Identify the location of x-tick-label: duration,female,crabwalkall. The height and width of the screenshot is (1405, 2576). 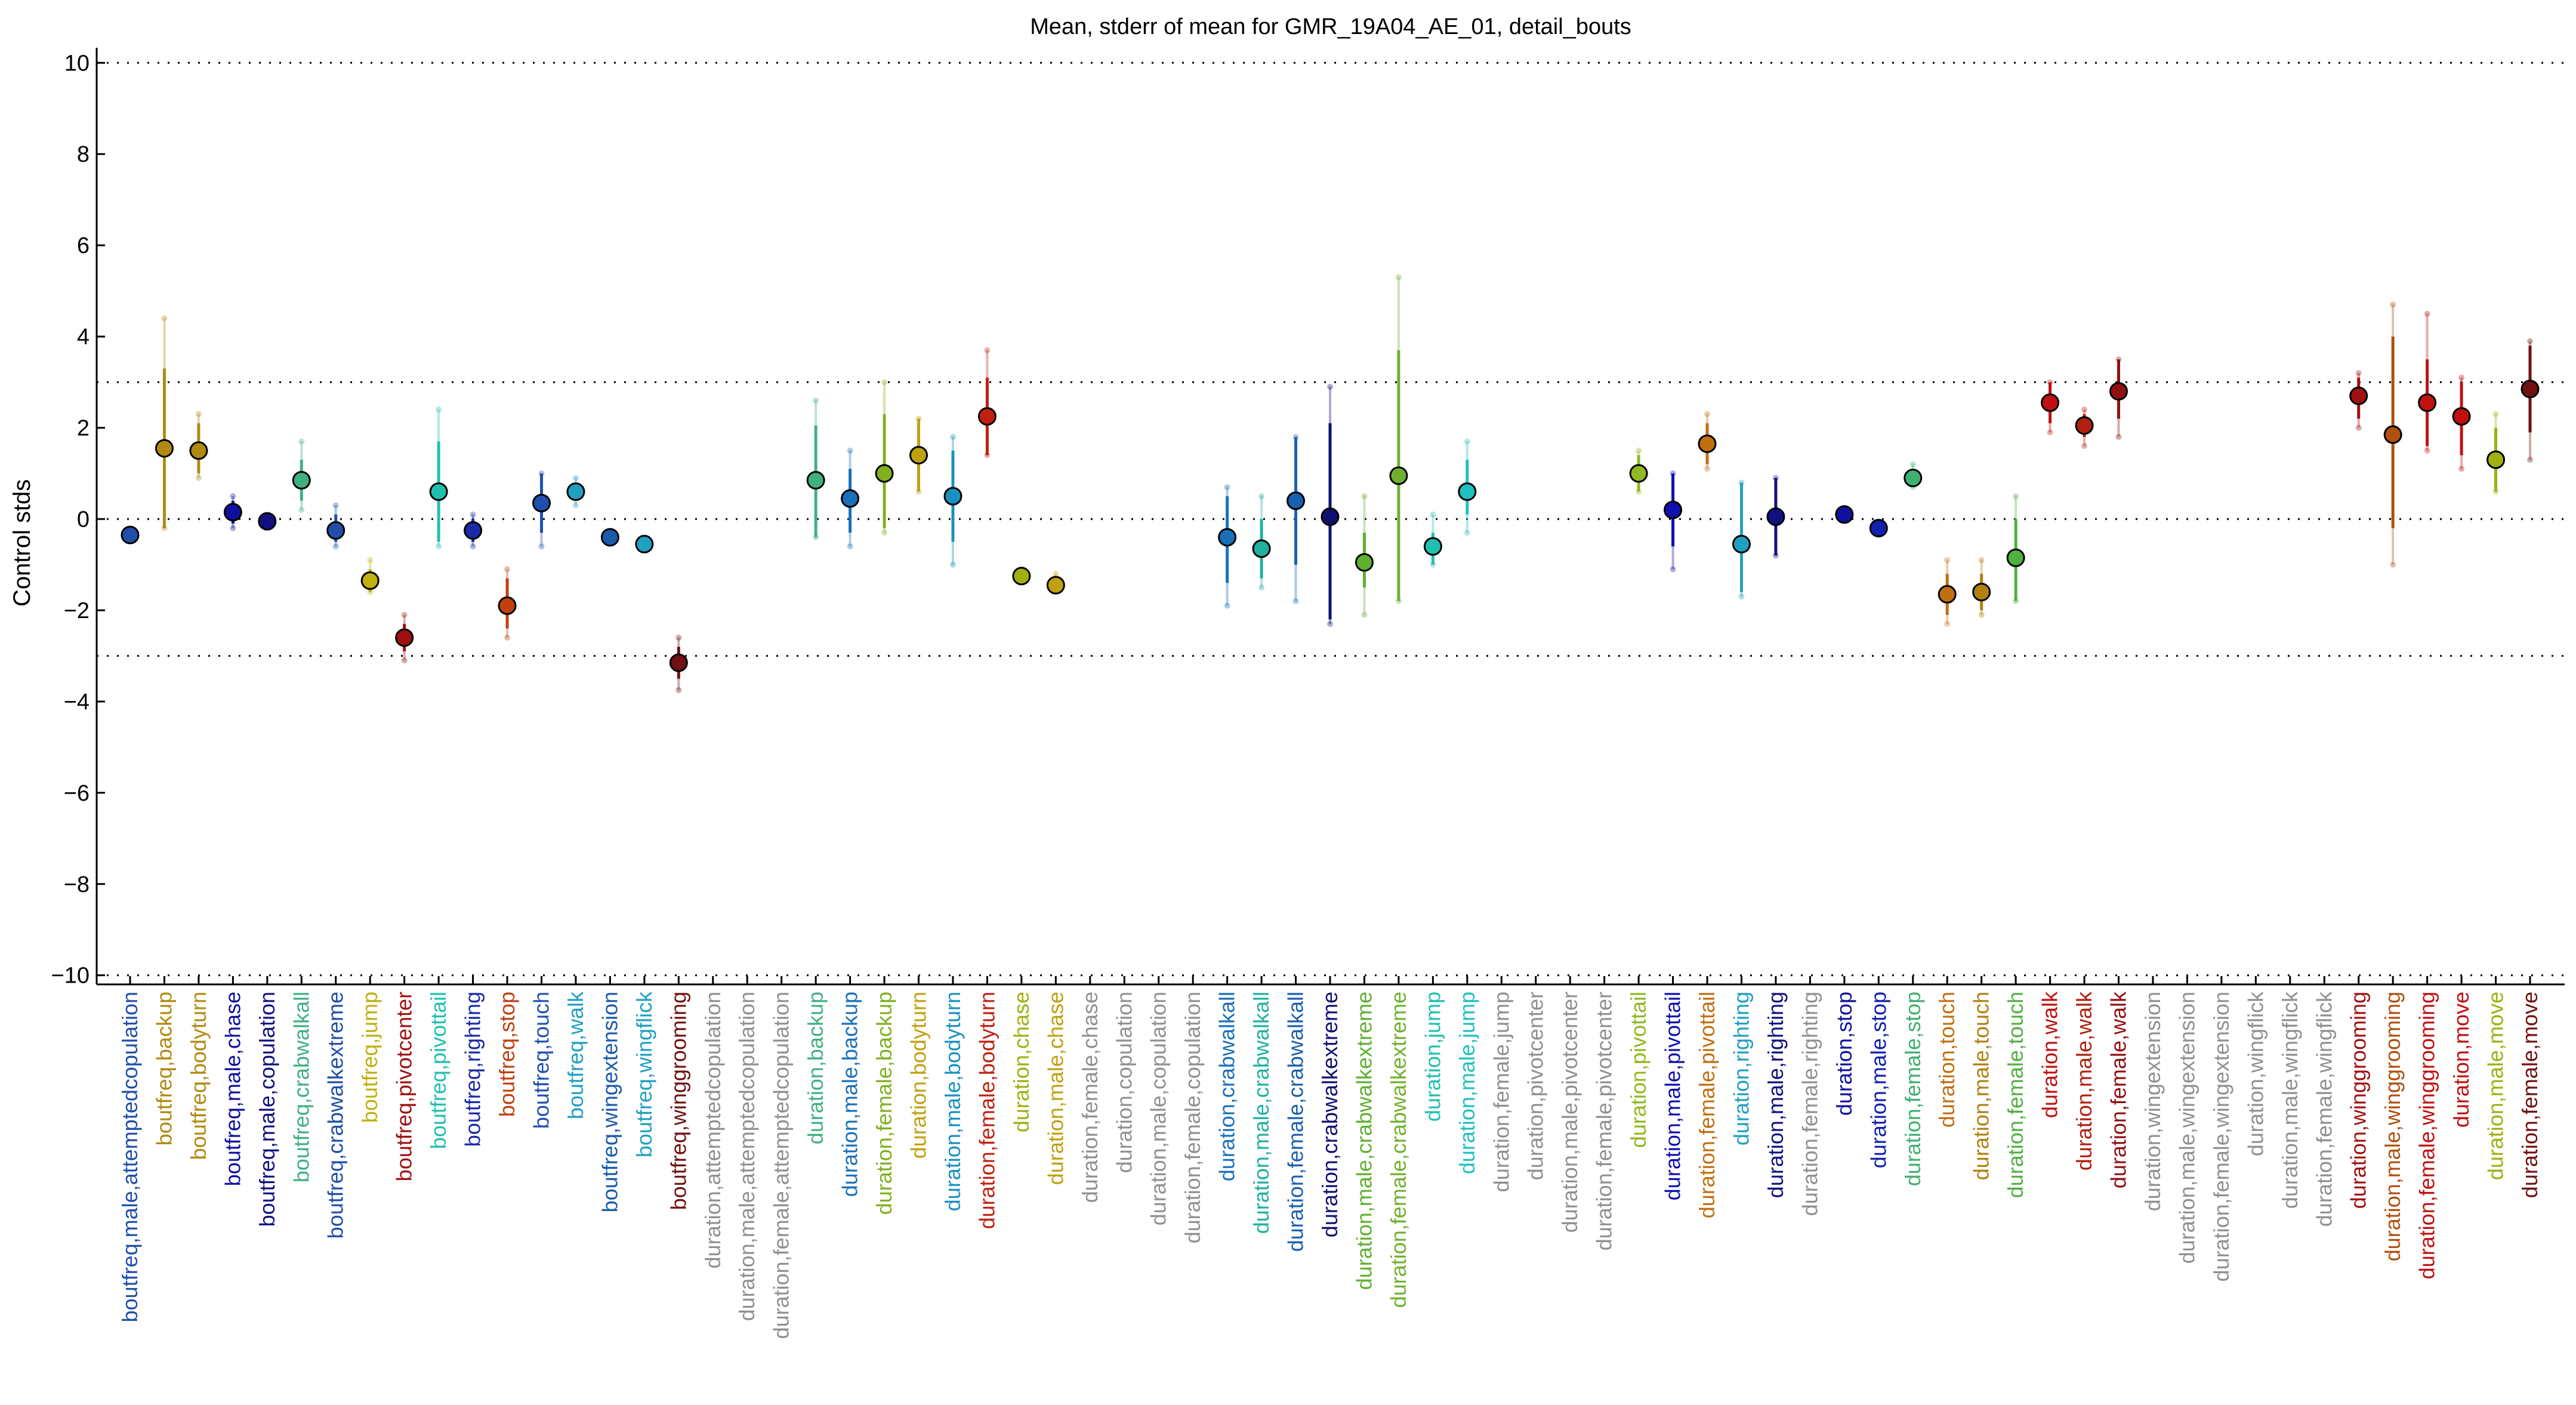
(1296, 1122).